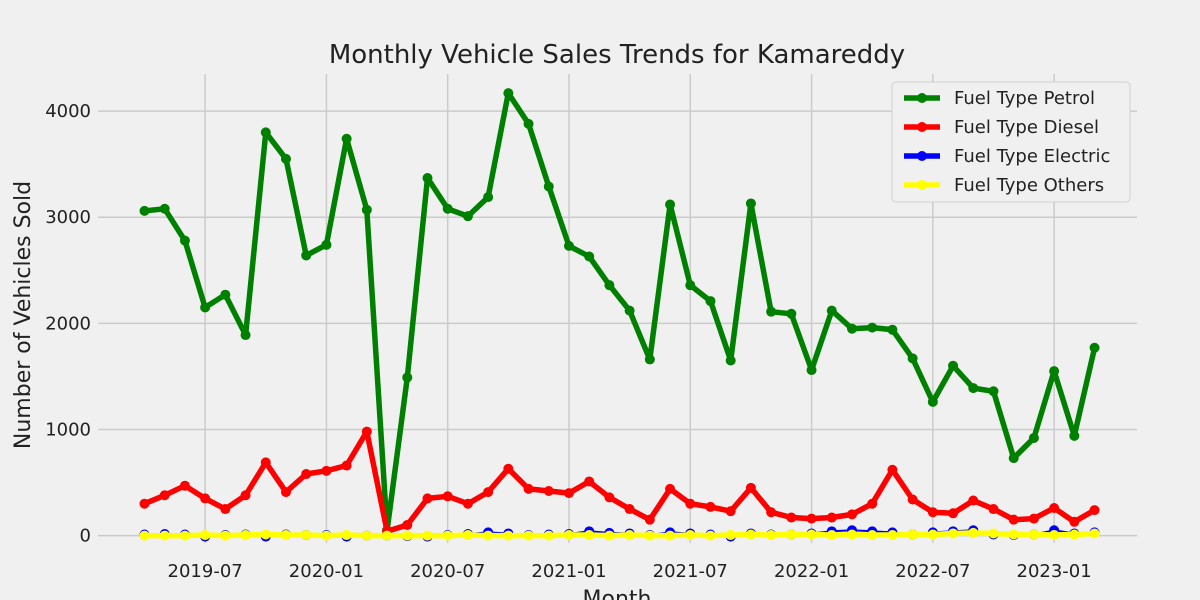  I want to click on x-tick-label: 2022-01, so click(811, 571).